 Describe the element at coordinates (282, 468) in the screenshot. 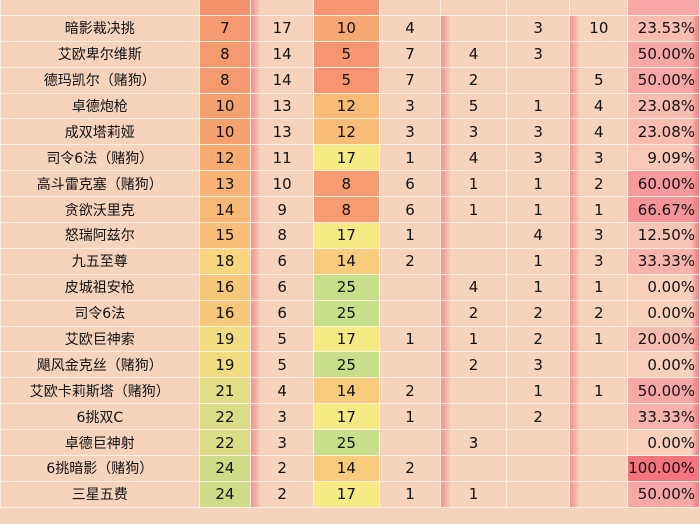

I see `cell-score: 2` at that location.